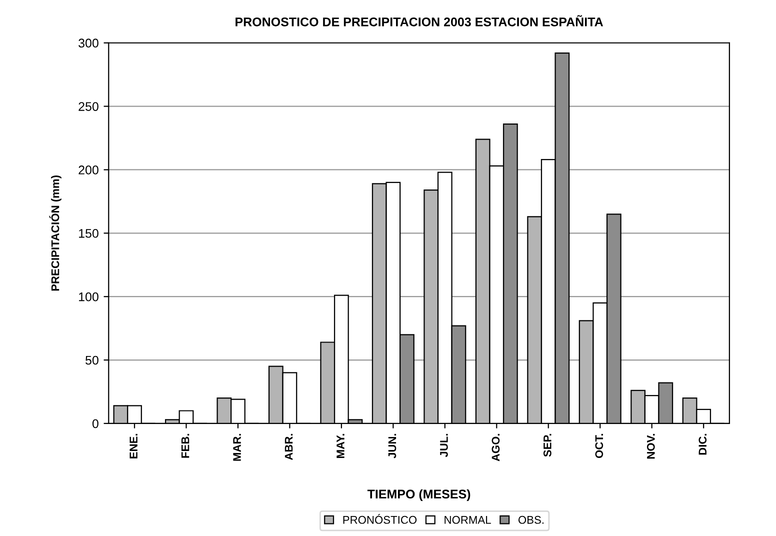 The width and height of the screenshot is (776, 536). What do you see at coordinates (288, 447) in the screenshot?
I see `x-tick-label: ABR.` at bounding box center [288, 447].